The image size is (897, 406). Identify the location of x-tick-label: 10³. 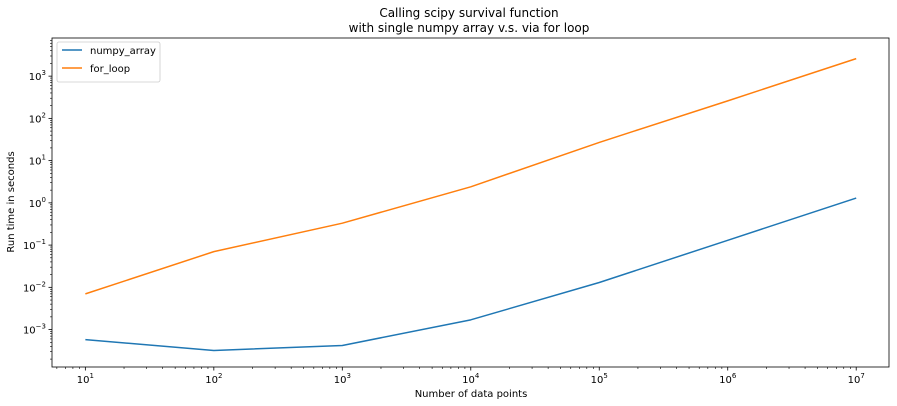
(342, 379).